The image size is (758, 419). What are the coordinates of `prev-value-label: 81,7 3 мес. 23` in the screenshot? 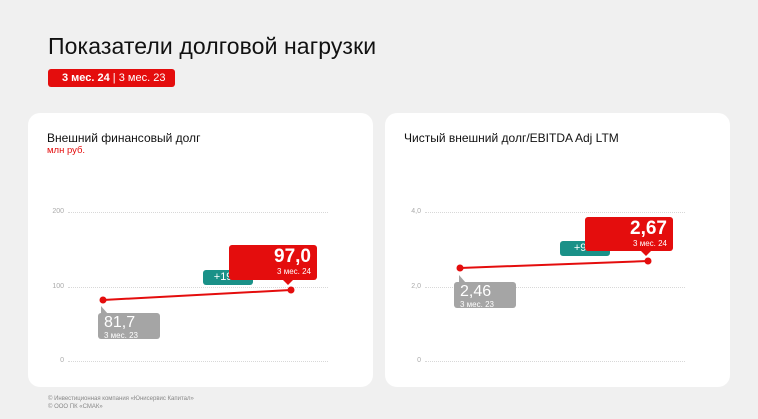 It's located at (129, 326).